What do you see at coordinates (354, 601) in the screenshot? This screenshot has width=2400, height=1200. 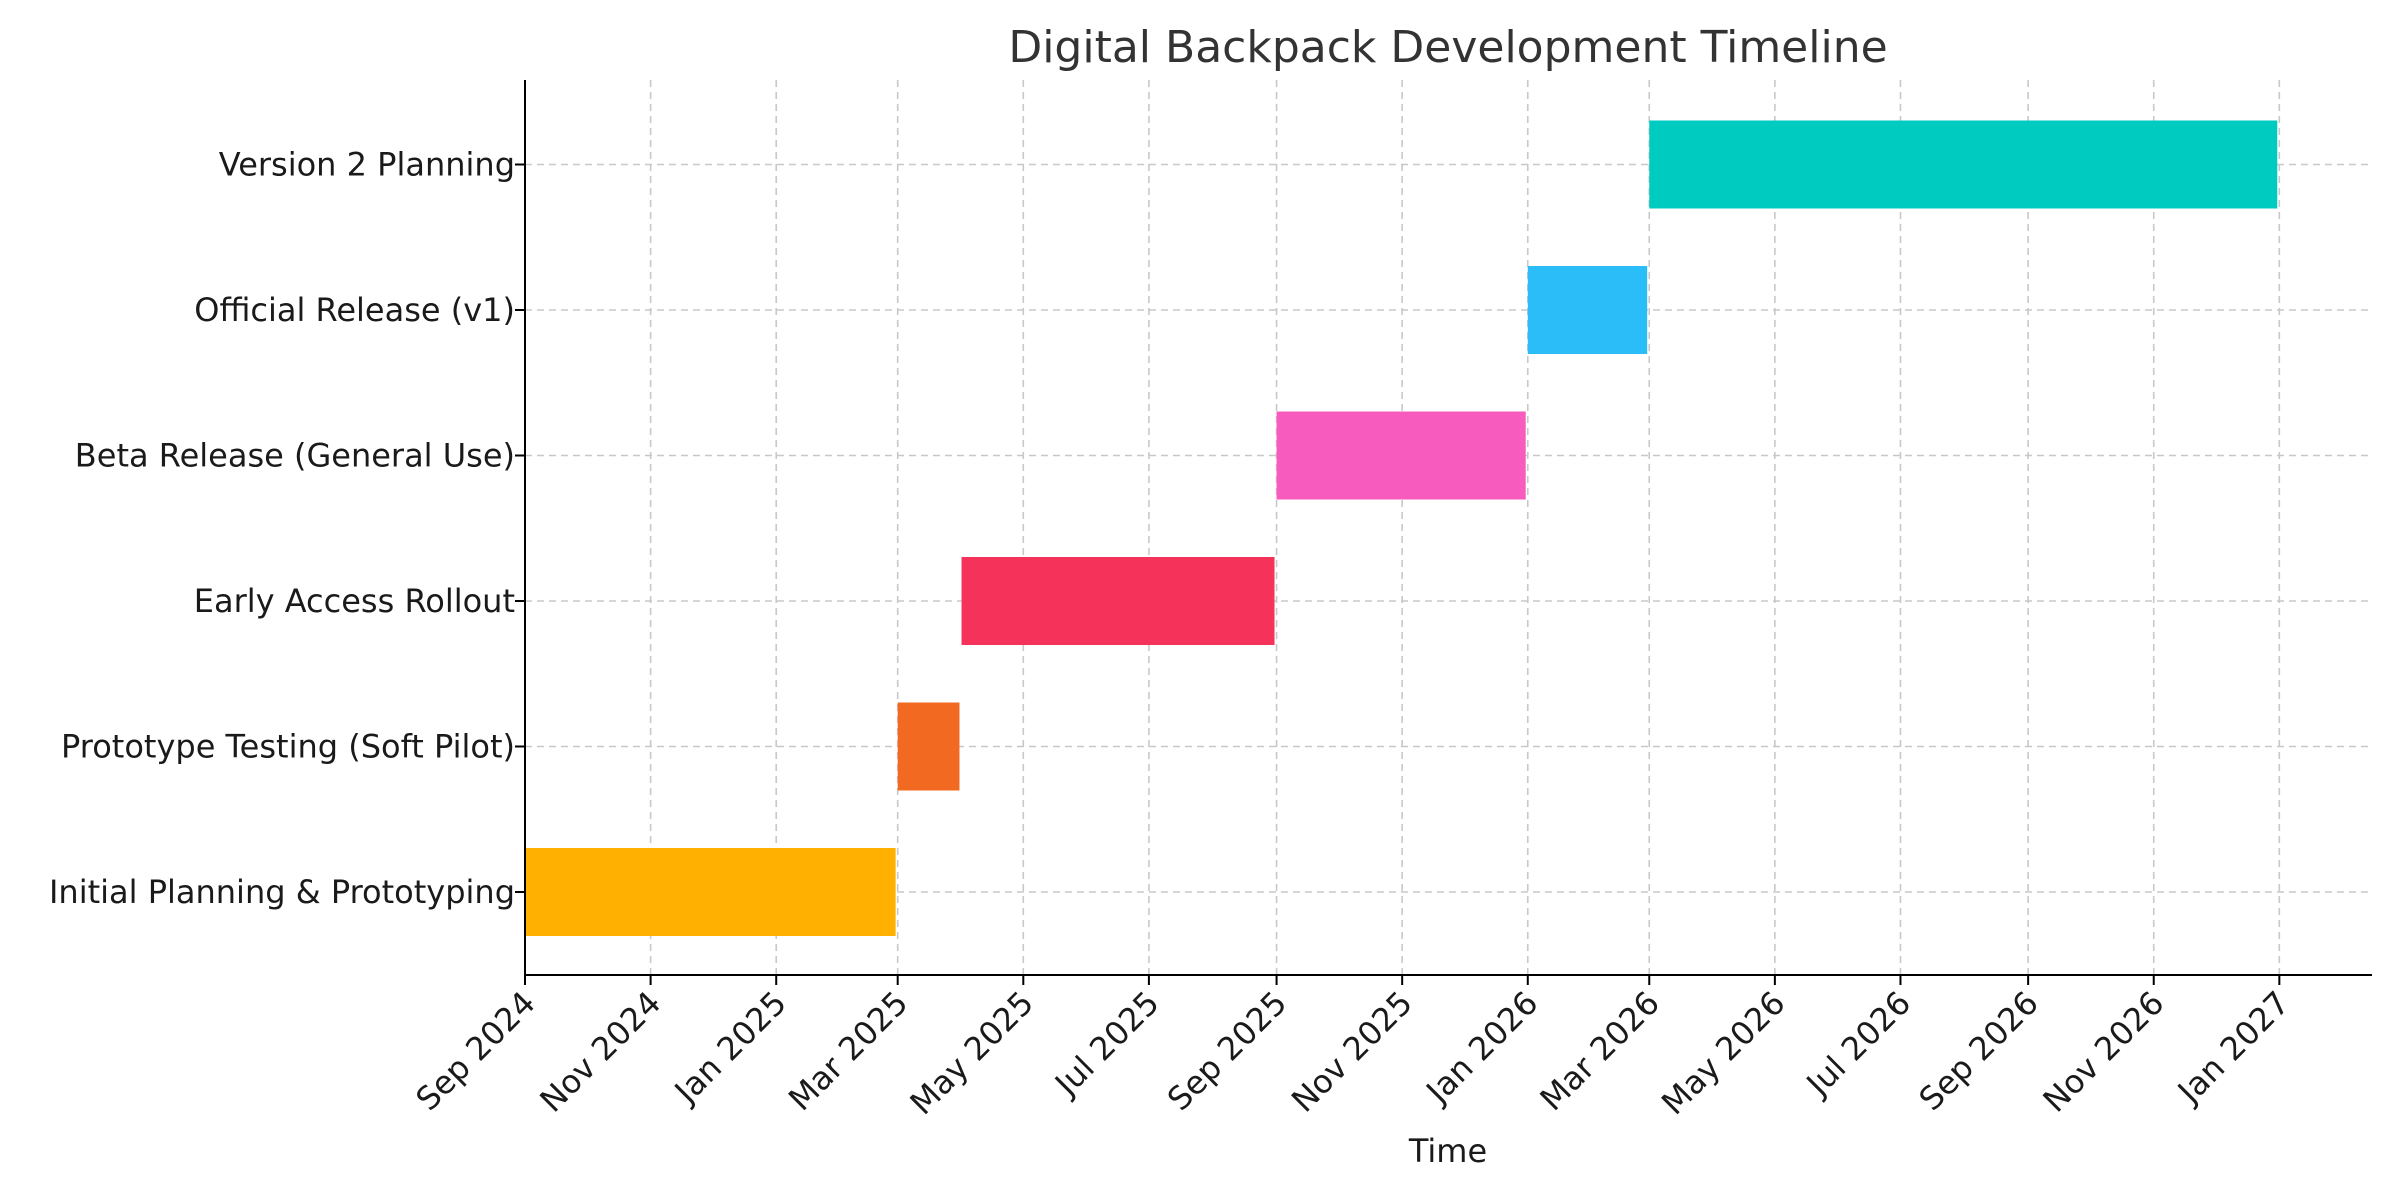 I see `task-label: Early Access Rollout` at bounding box center [354, 601].